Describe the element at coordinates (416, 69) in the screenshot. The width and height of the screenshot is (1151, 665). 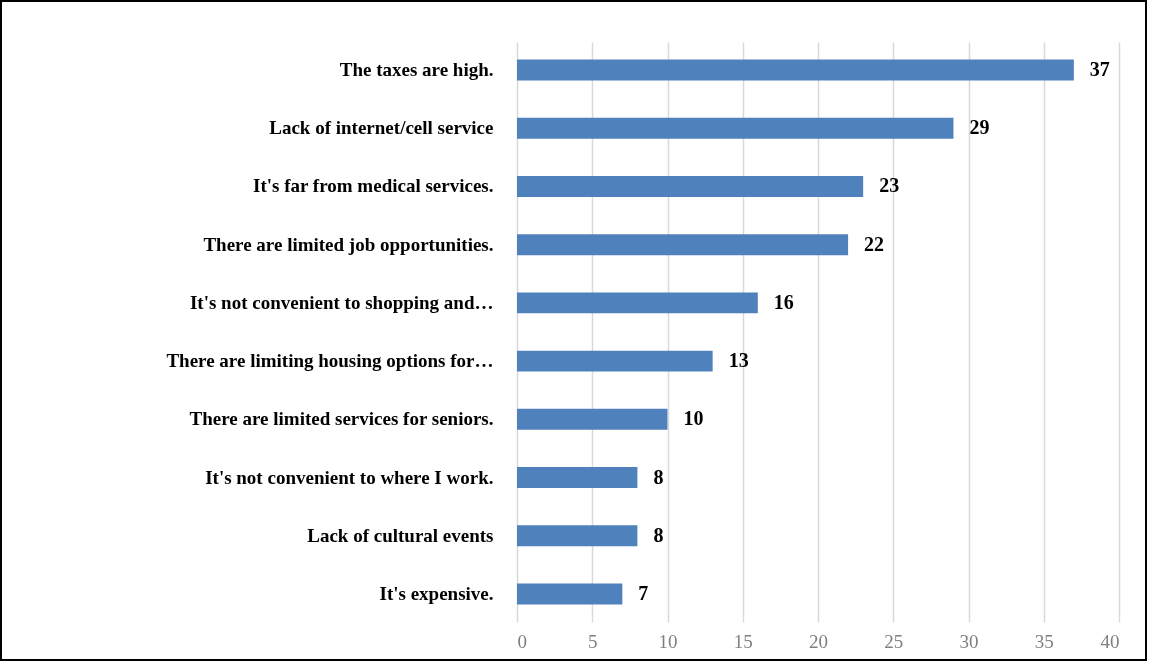
I see `y-tick-label: The taxes are high.` at that location.